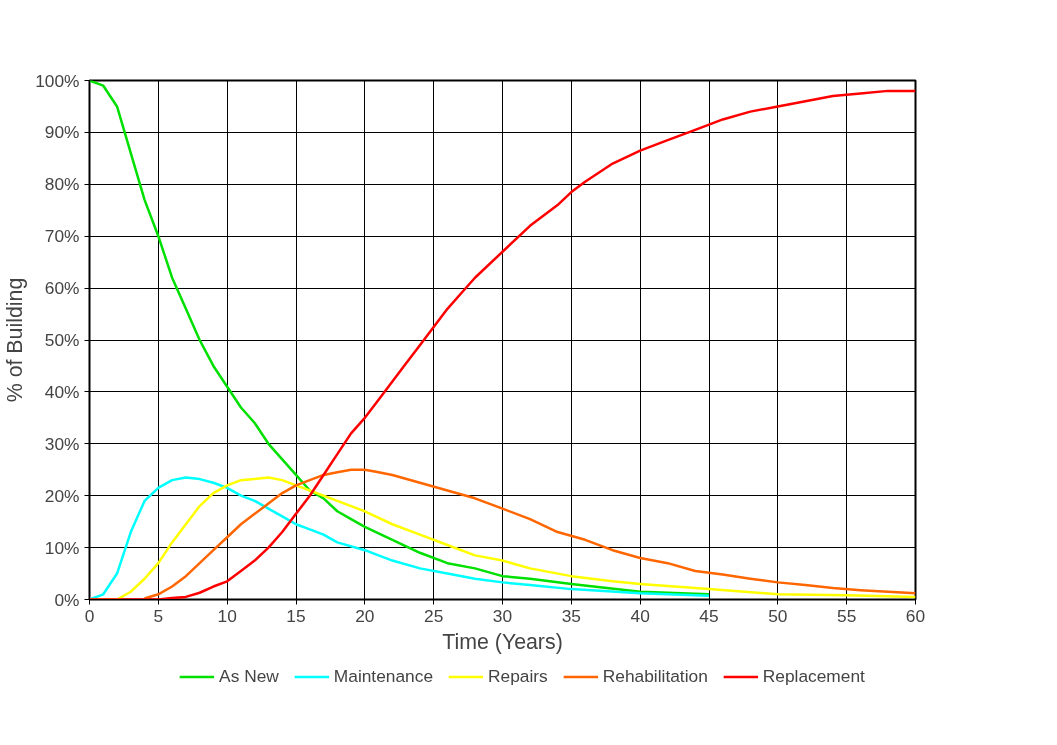 The height and width of the screenshot is (745, 1057). Describe the element at coordinates (518, 676) in the screenshot. I see `legend-label: Repairs` at that location.